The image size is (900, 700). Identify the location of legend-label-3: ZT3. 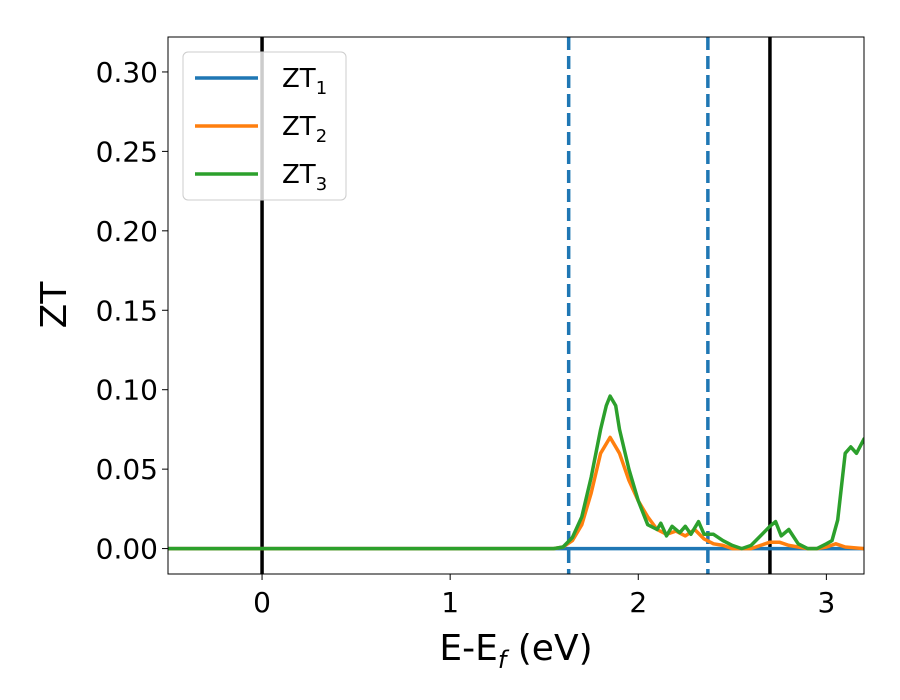
(304, 177).